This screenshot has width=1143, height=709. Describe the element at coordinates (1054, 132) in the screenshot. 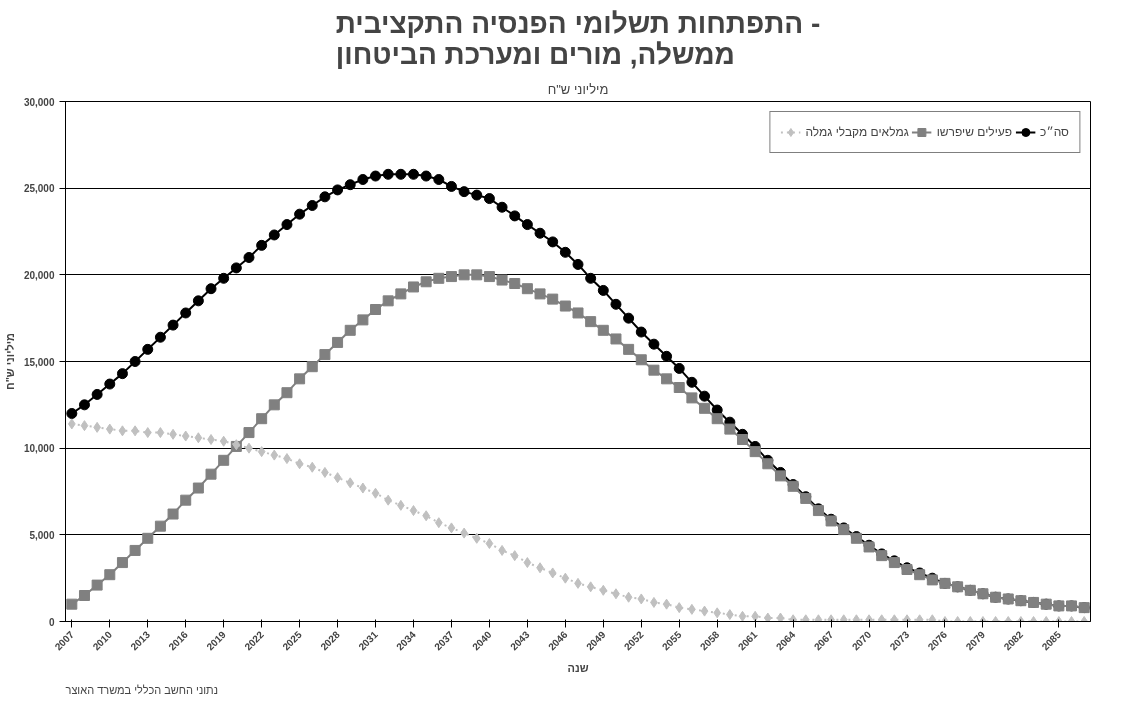

I see `legend-label: סה״כ` at that location.